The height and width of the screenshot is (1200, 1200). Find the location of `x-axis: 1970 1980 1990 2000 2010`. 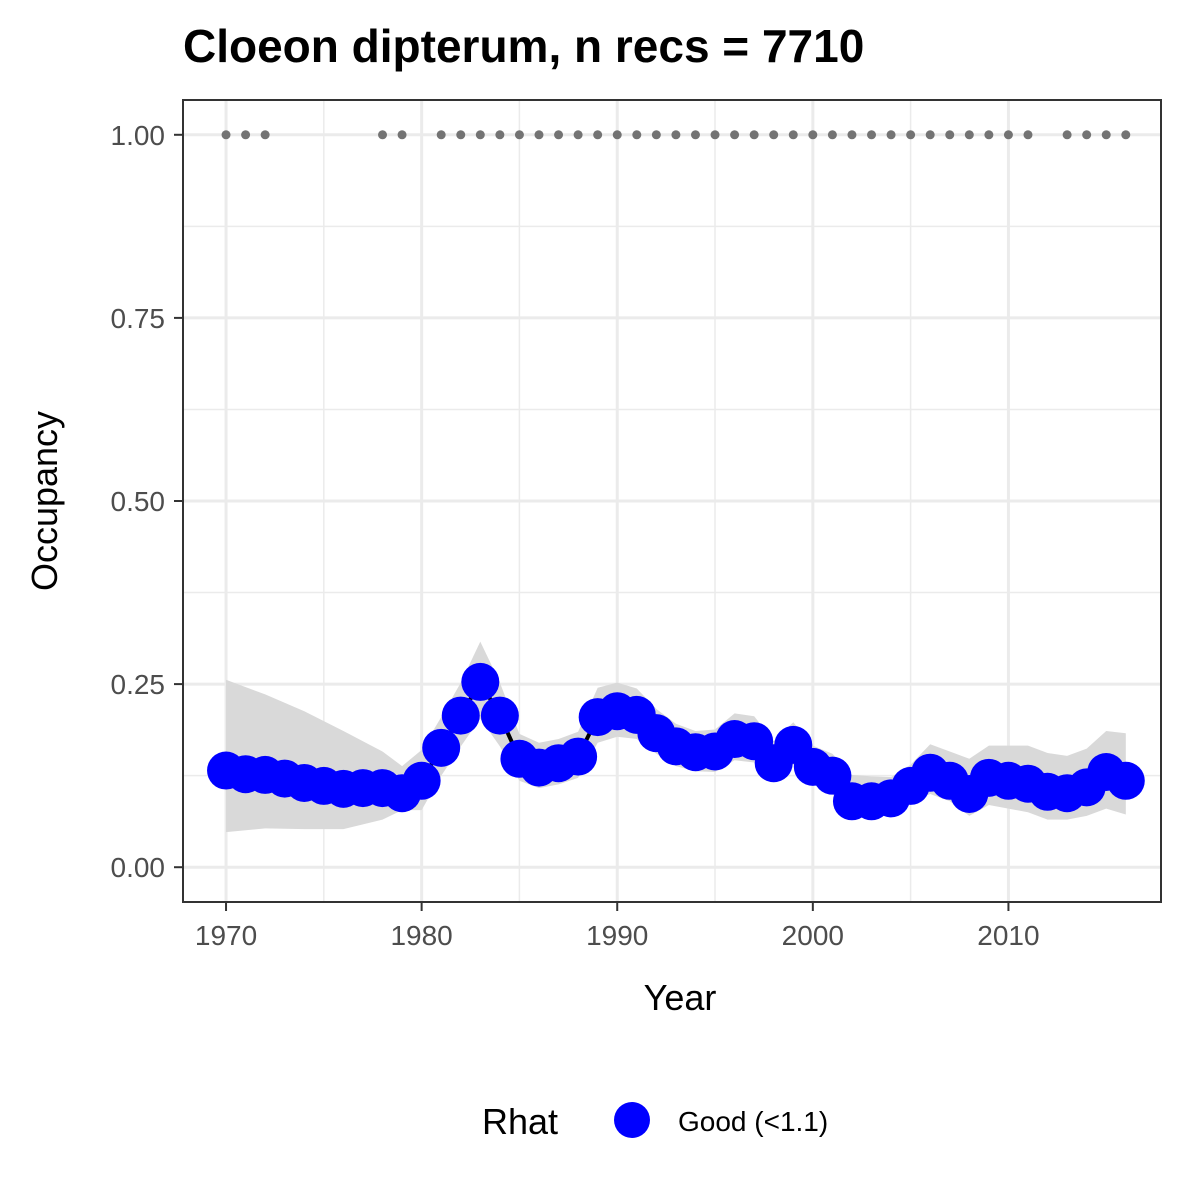

x-axis: 1970 1980 1990 2000 2010 is located at coordinates (617, 926).